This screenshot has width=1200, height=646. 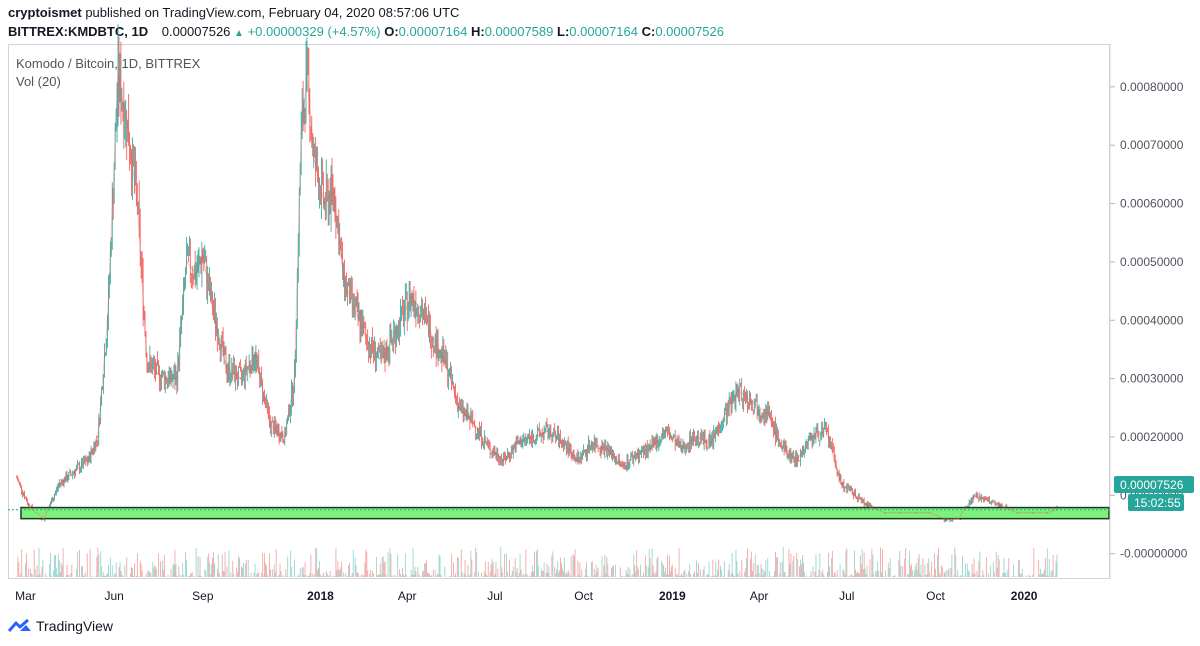 What do you see at coordinates (45, 12) in the screenshot?
I see `author-name: cryptoismet` at bounding box center [45, 12].